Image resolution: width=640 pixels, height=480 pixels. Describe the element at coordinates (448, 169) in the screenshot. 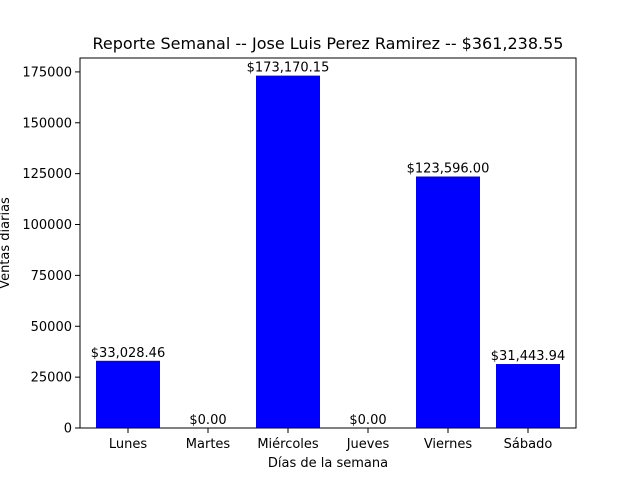

I see `bar-value-label: $123,596.00` at that location.